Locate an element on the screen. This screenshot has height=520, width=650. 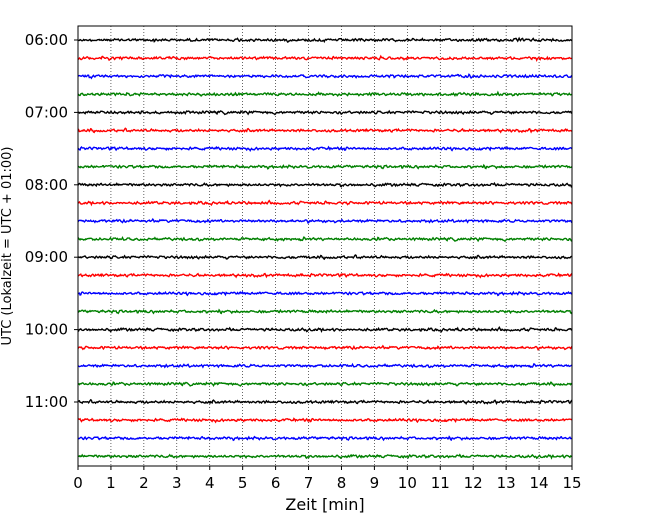
x-tick-label: 11 is located at coordinates (440, 483).